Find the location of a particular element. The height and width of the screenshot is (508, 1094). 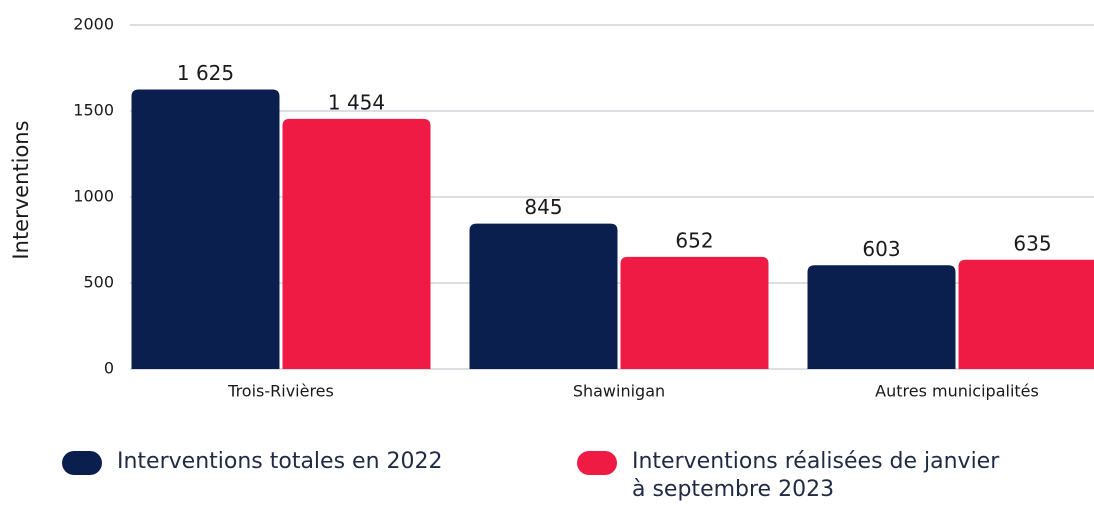

y-axis-label: Interventions is located at coordinates (21, 189).